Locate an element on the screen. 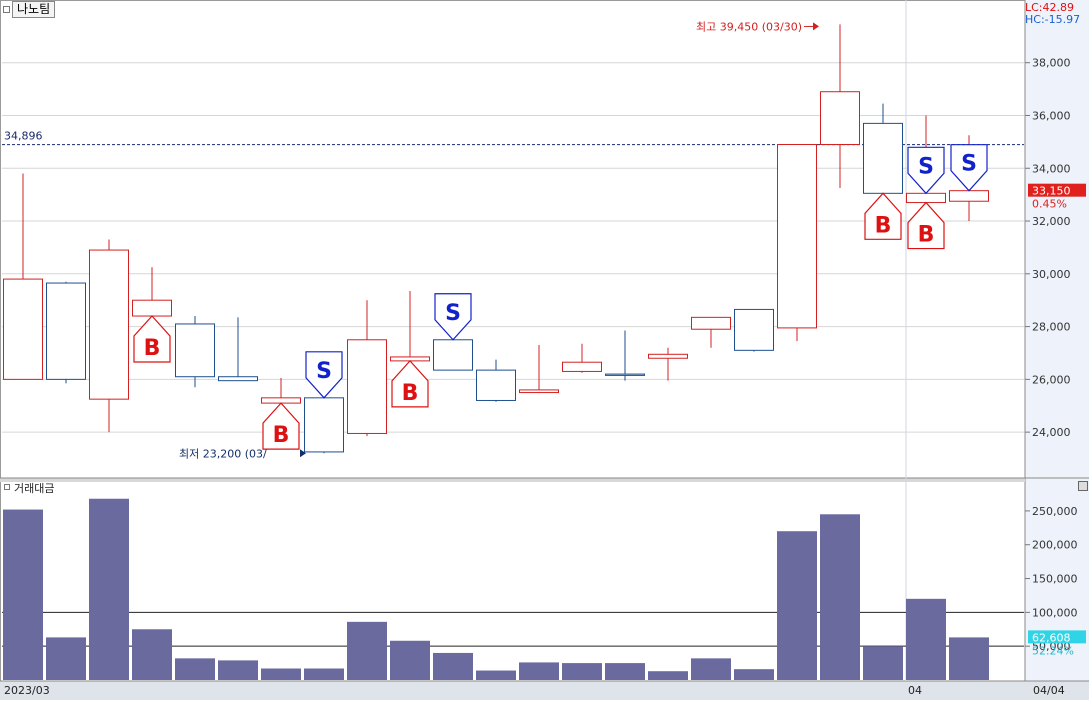  x-axis-mid-label: 04 is located at coordinates (915, 690).